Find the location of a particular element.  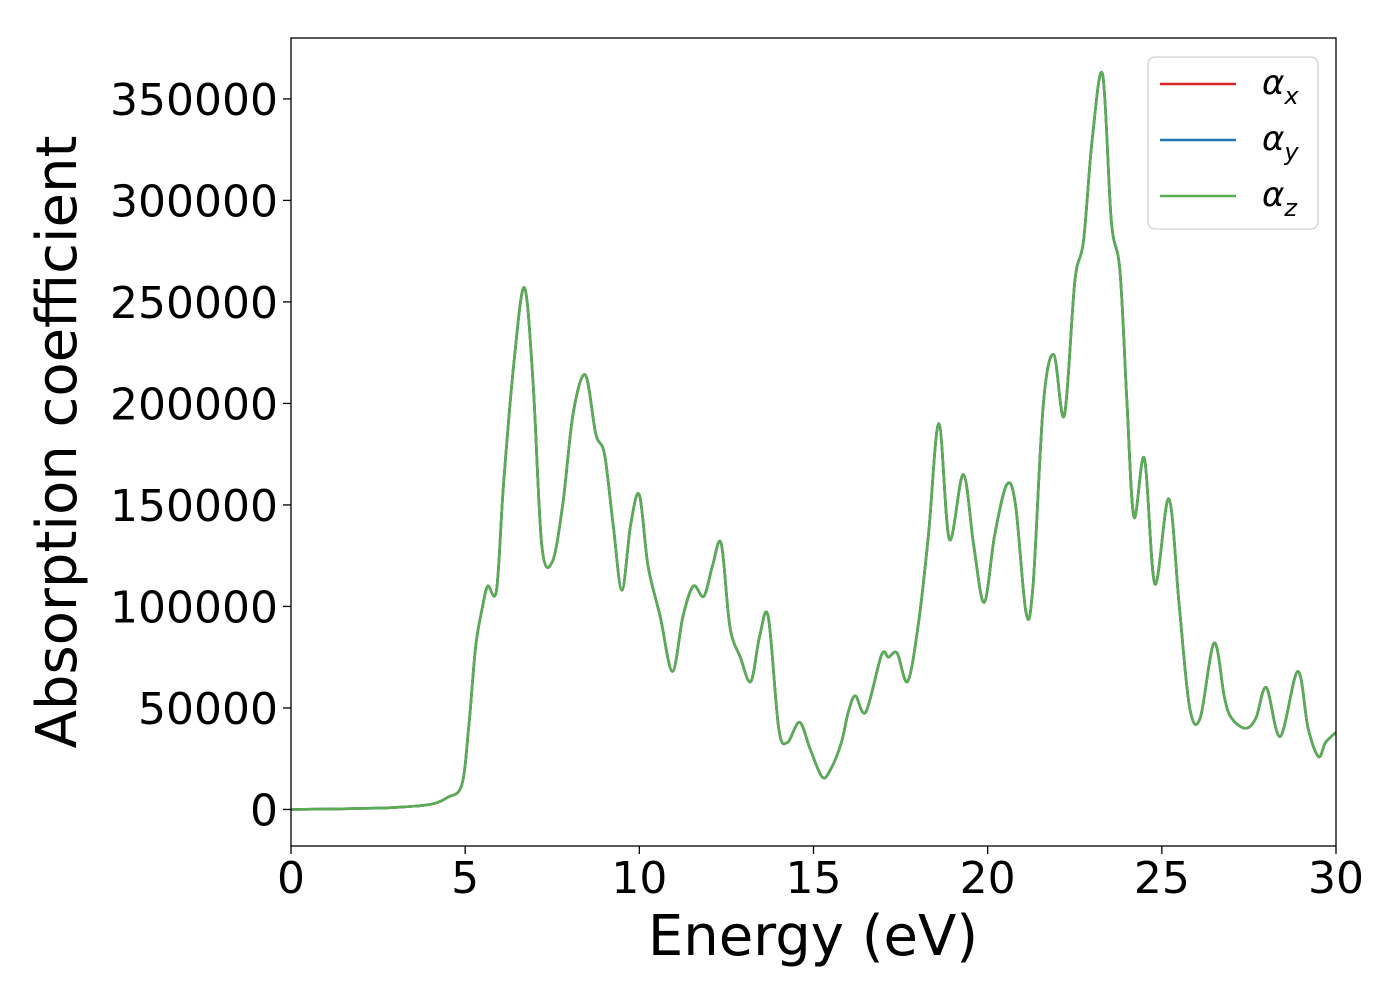

y-tick-label: 200000 is located at coordinates (194, 404).